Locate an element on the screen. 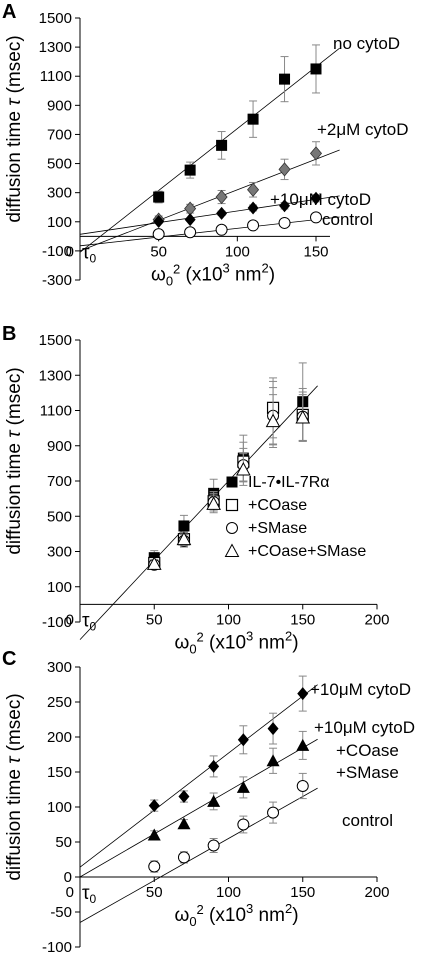 Image resolution: width=425 pixels, height=963 pixels. annotation-smase: +SMase is located at coordinates (367, 772).